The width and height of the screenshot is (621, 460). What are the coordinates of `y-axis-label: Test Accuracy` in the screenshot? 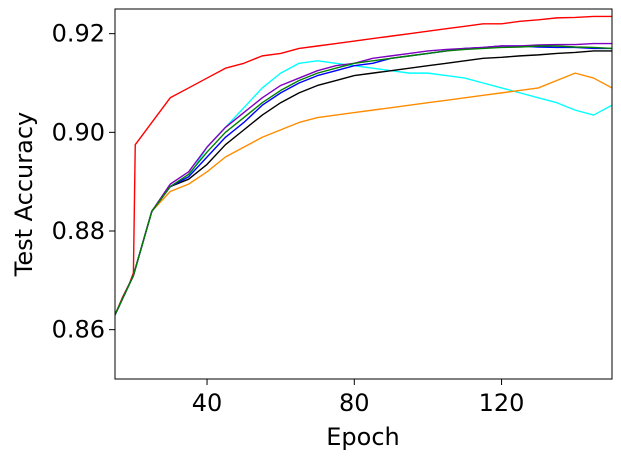 It's located at (24, 194).